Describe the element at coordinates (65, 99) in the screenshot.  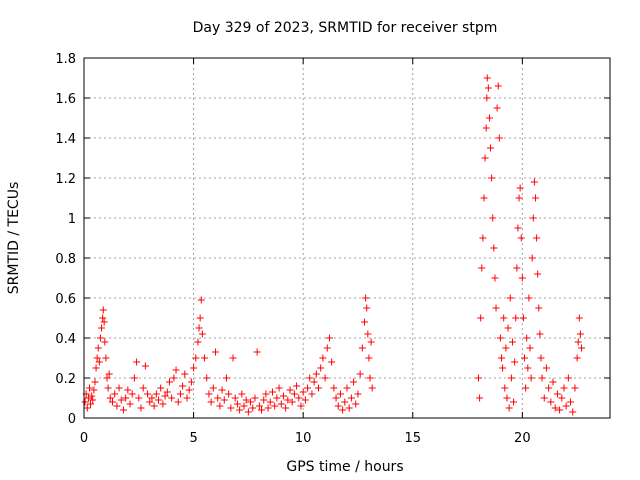
I see `y-tick-label: 1.6` at that location.